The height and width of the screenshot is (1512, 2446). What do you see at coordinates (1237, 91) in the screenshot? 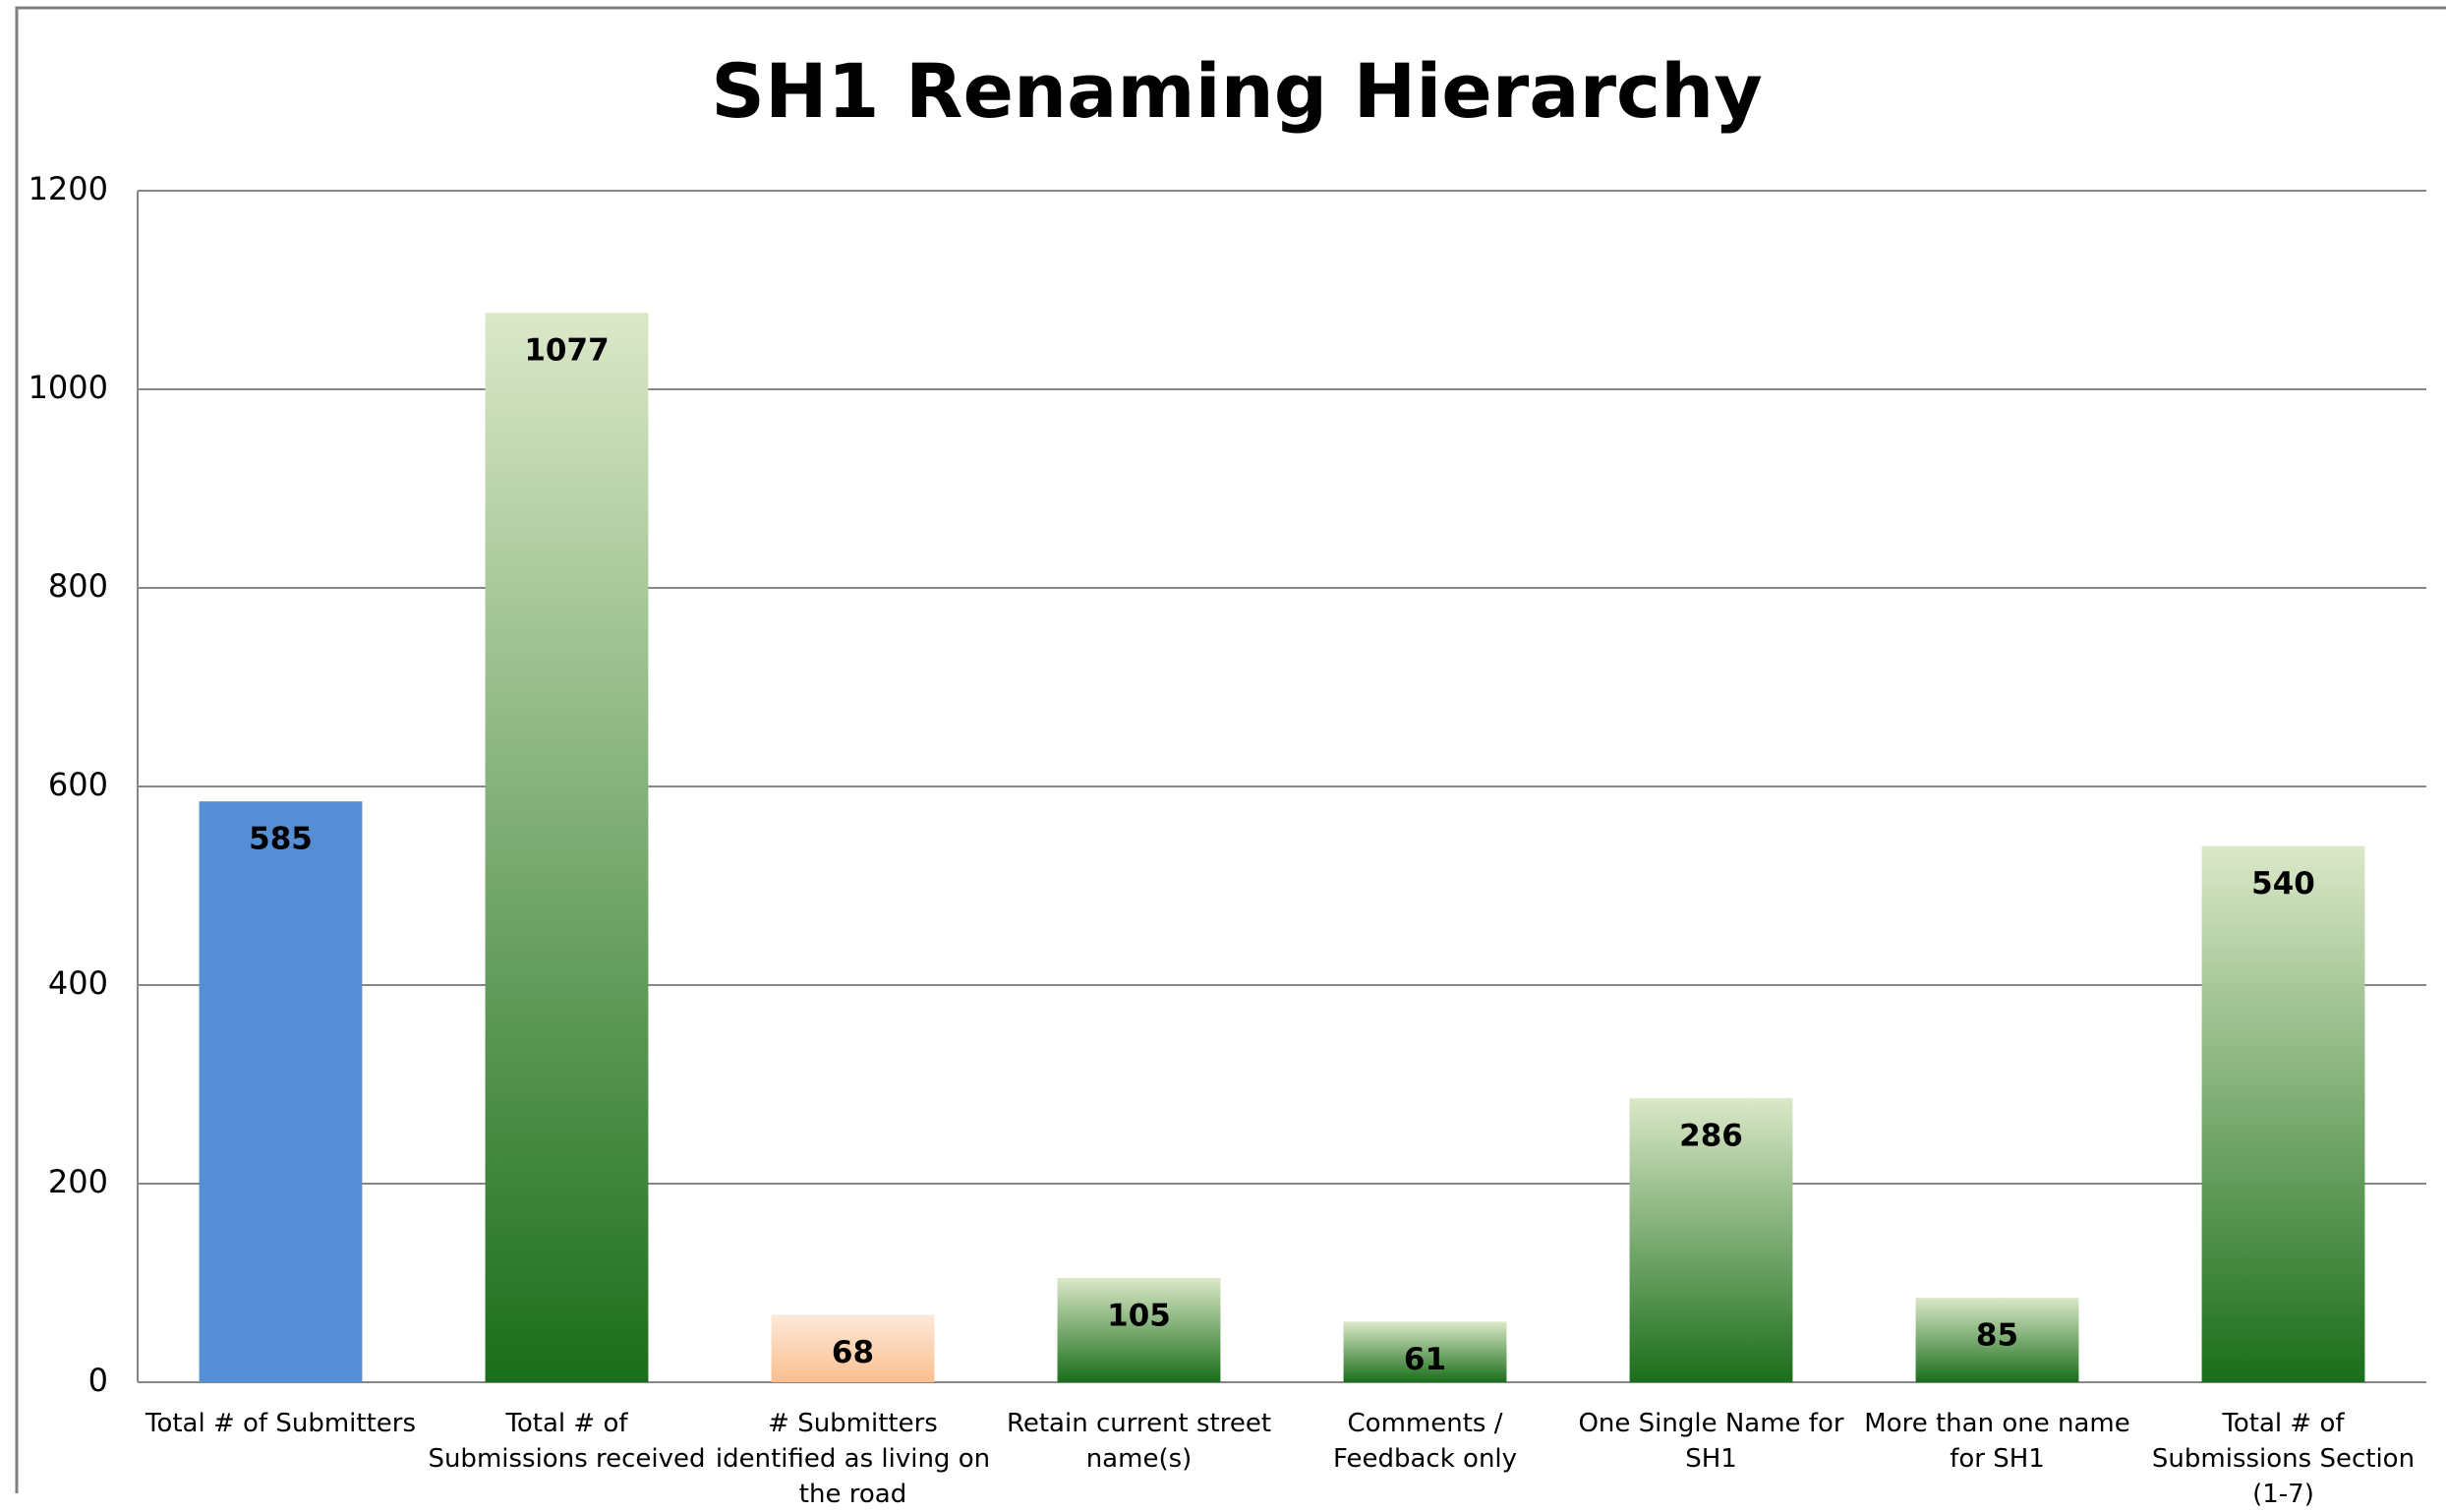
I see `chart-title: SH1 Renaming Hierarchy` at bounding box center [1237, 91].